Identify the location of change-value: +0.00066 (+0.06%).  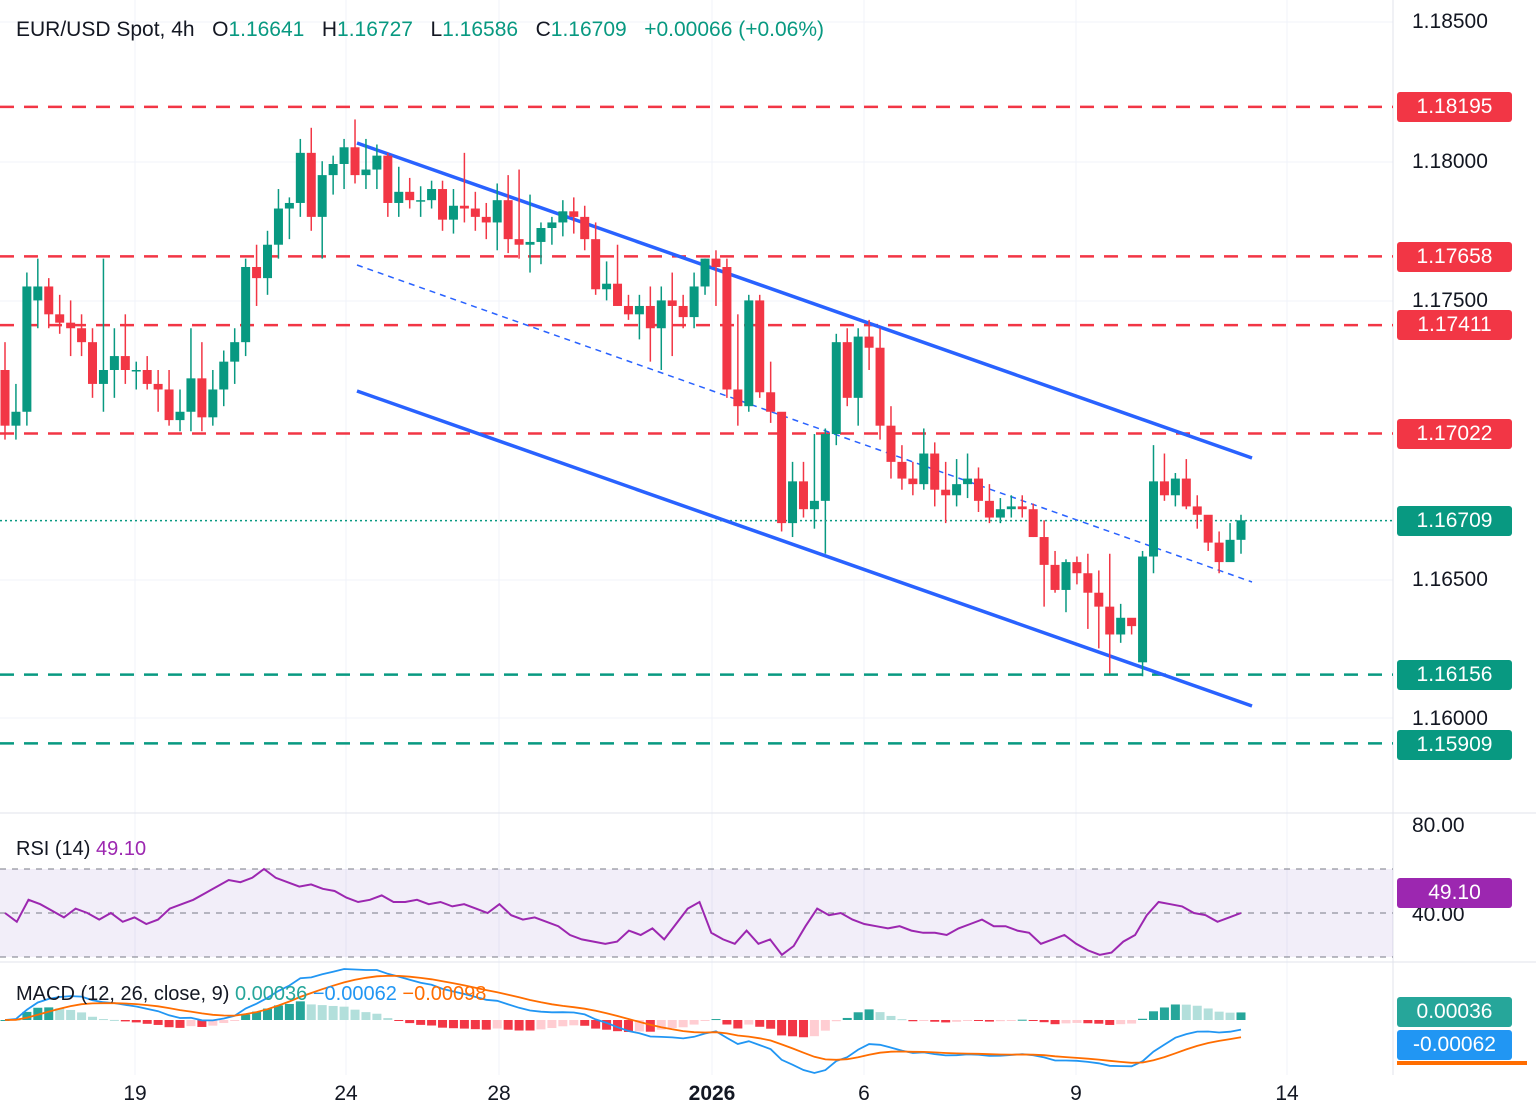
(734, 29).